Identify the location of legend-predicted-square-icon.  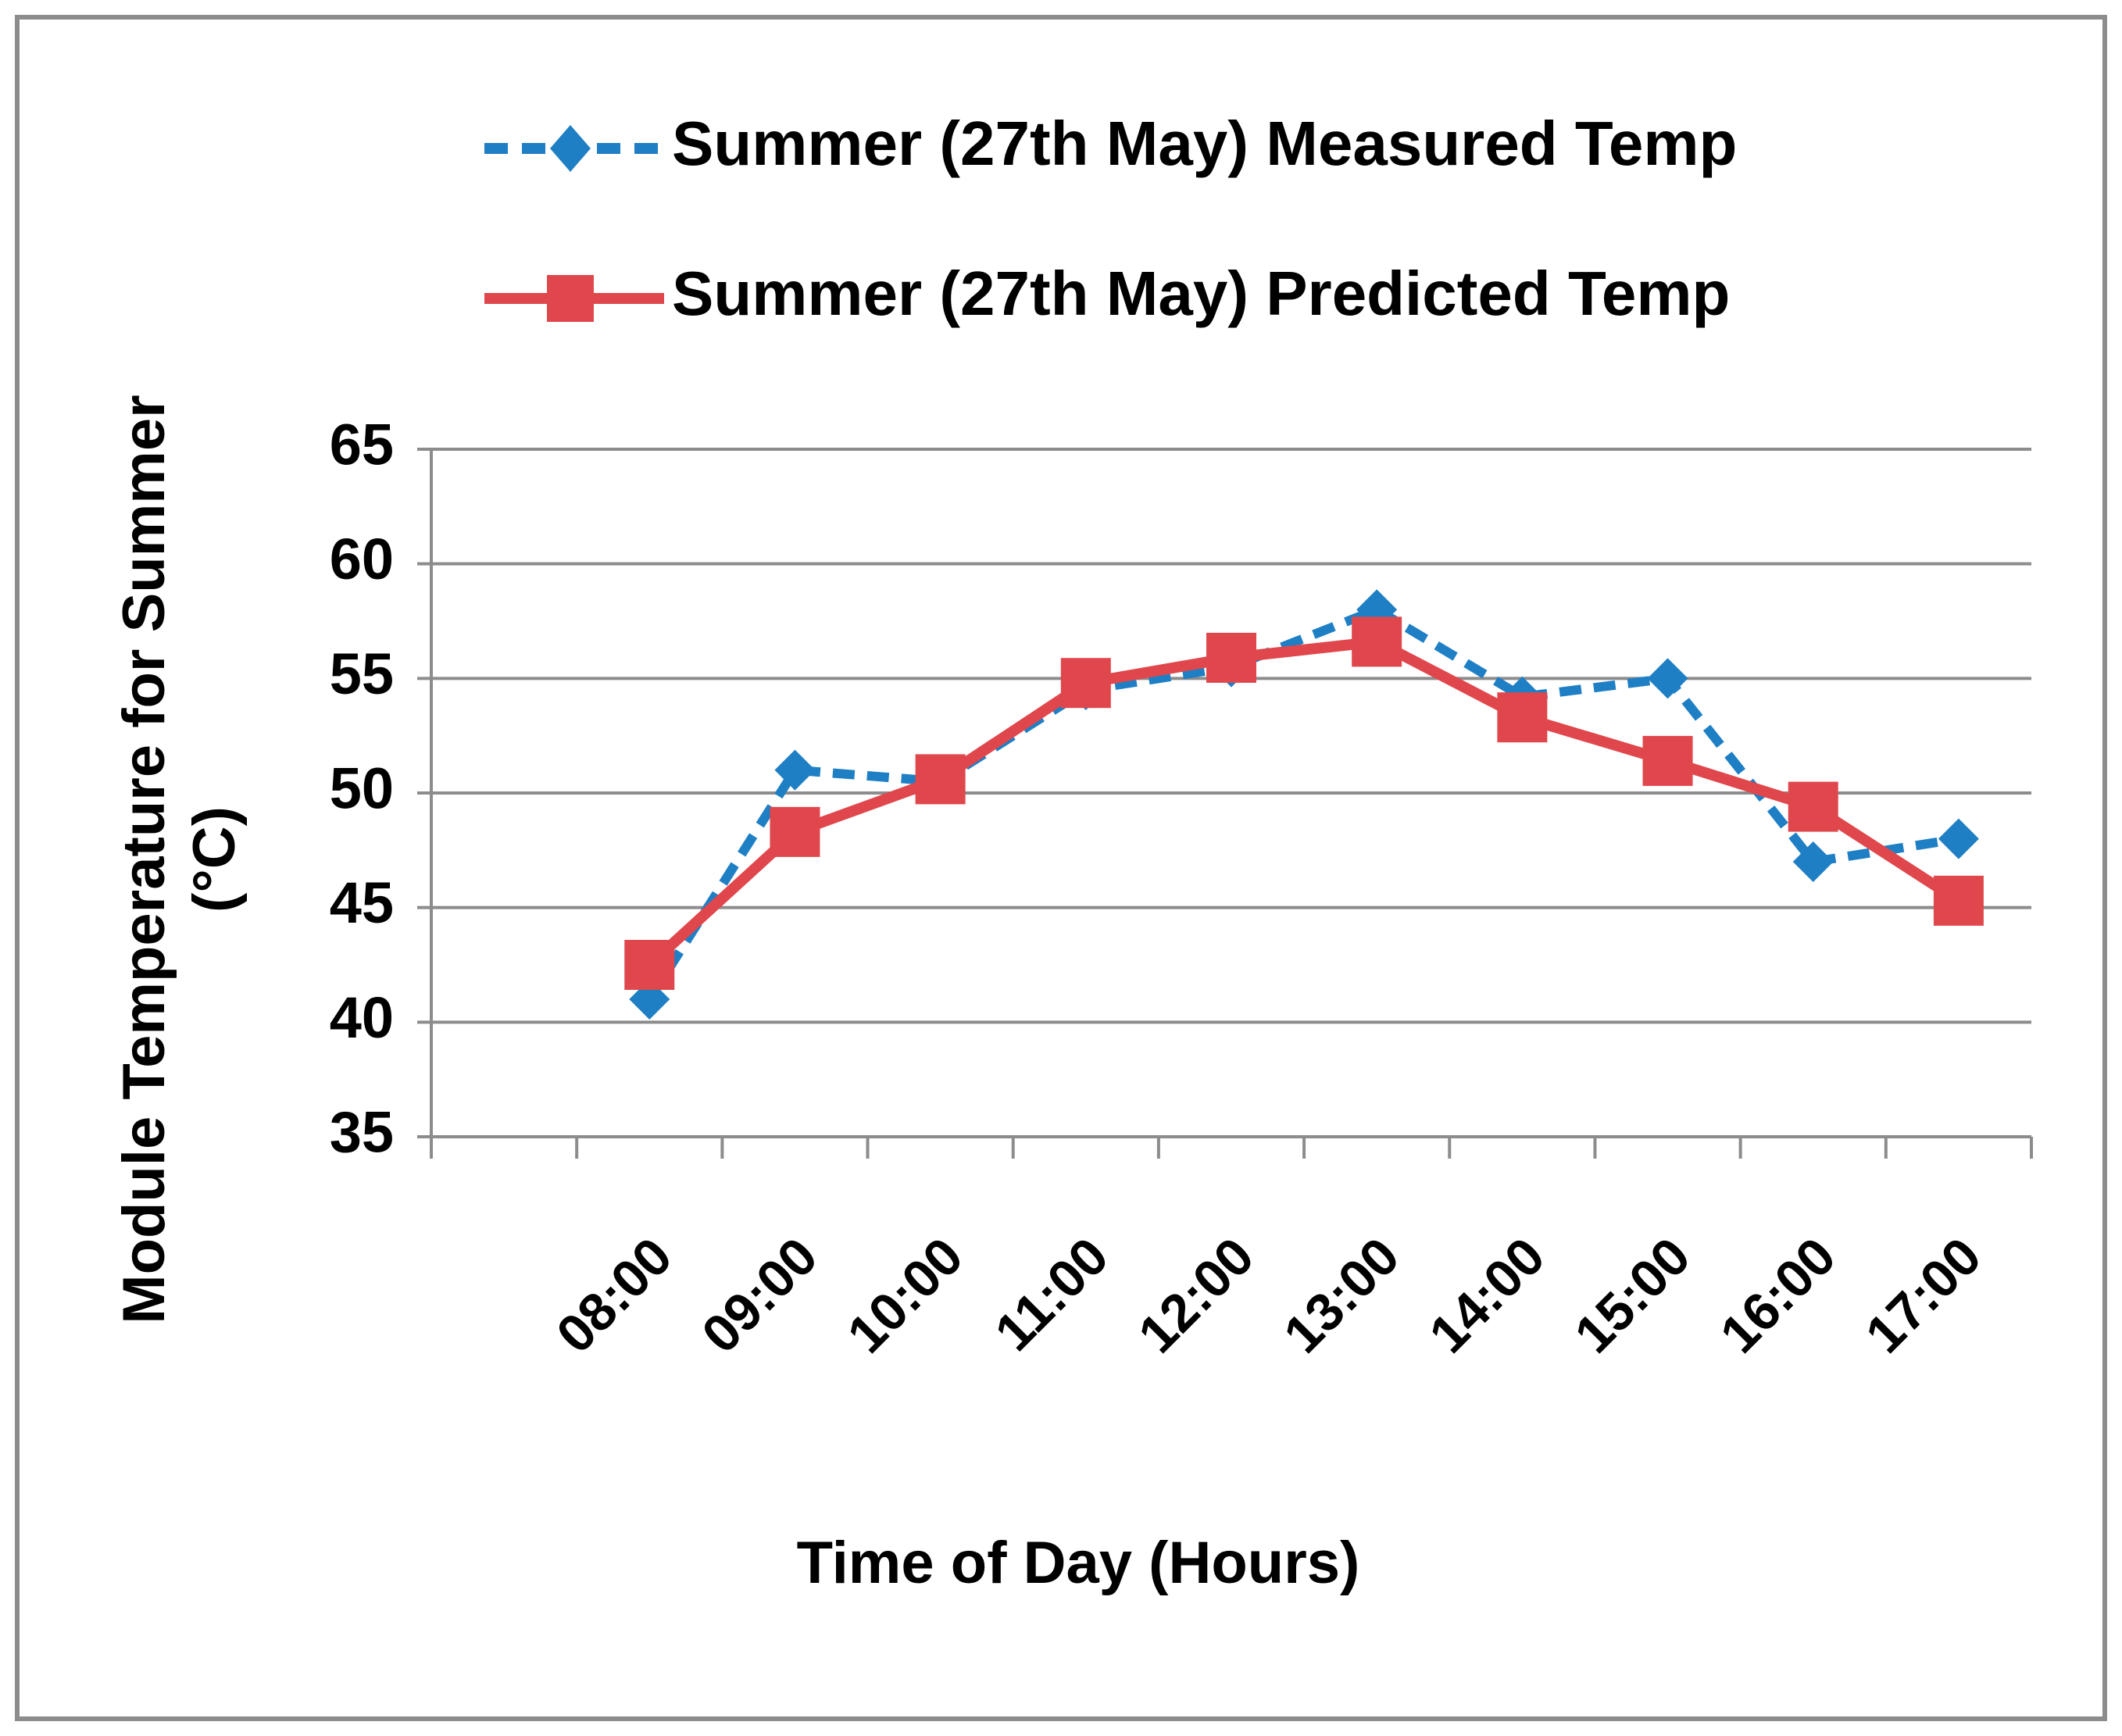
(570, 298).